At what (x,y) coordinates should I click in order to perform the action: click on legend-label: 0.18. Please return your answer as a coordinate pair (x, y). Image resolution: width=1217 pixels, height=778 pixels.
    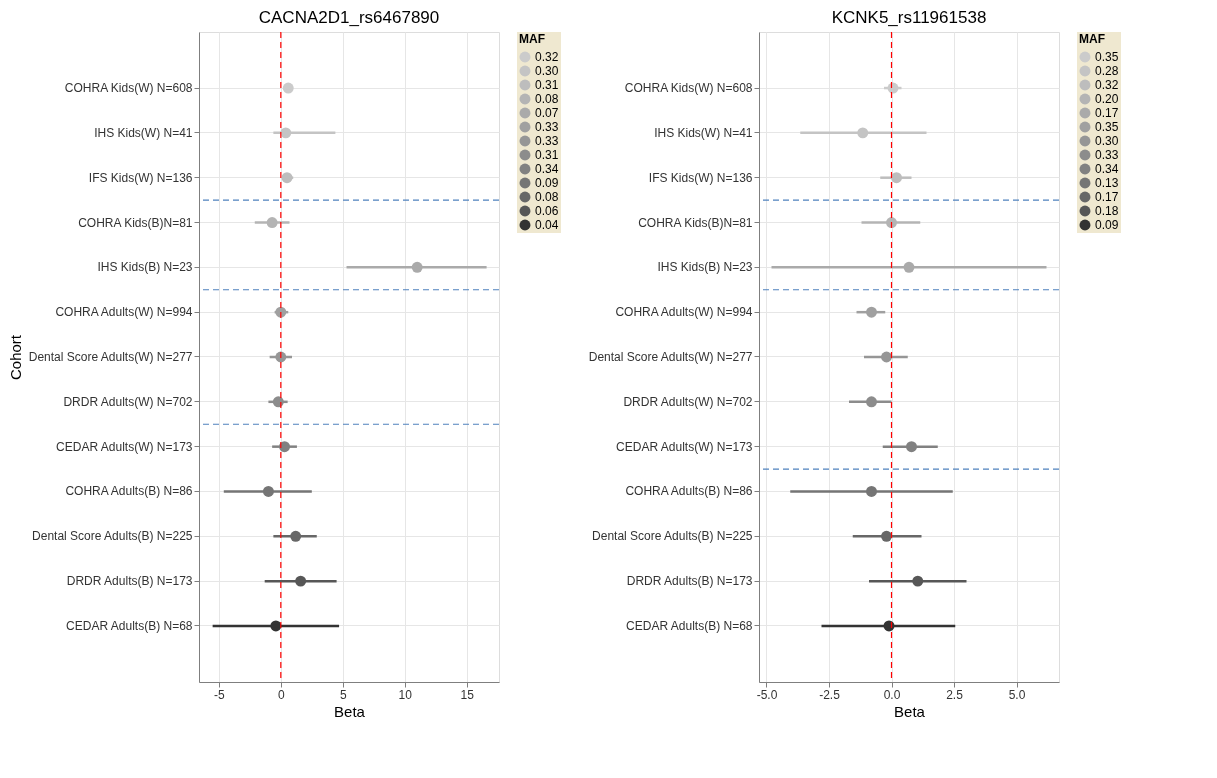
    Looking at the image, I should click on (1107, 211).